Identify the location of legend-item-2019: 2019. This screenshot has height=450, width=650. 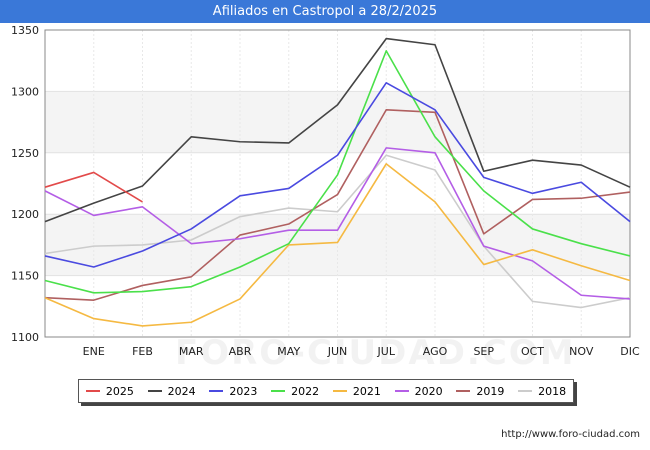
(480, 391).